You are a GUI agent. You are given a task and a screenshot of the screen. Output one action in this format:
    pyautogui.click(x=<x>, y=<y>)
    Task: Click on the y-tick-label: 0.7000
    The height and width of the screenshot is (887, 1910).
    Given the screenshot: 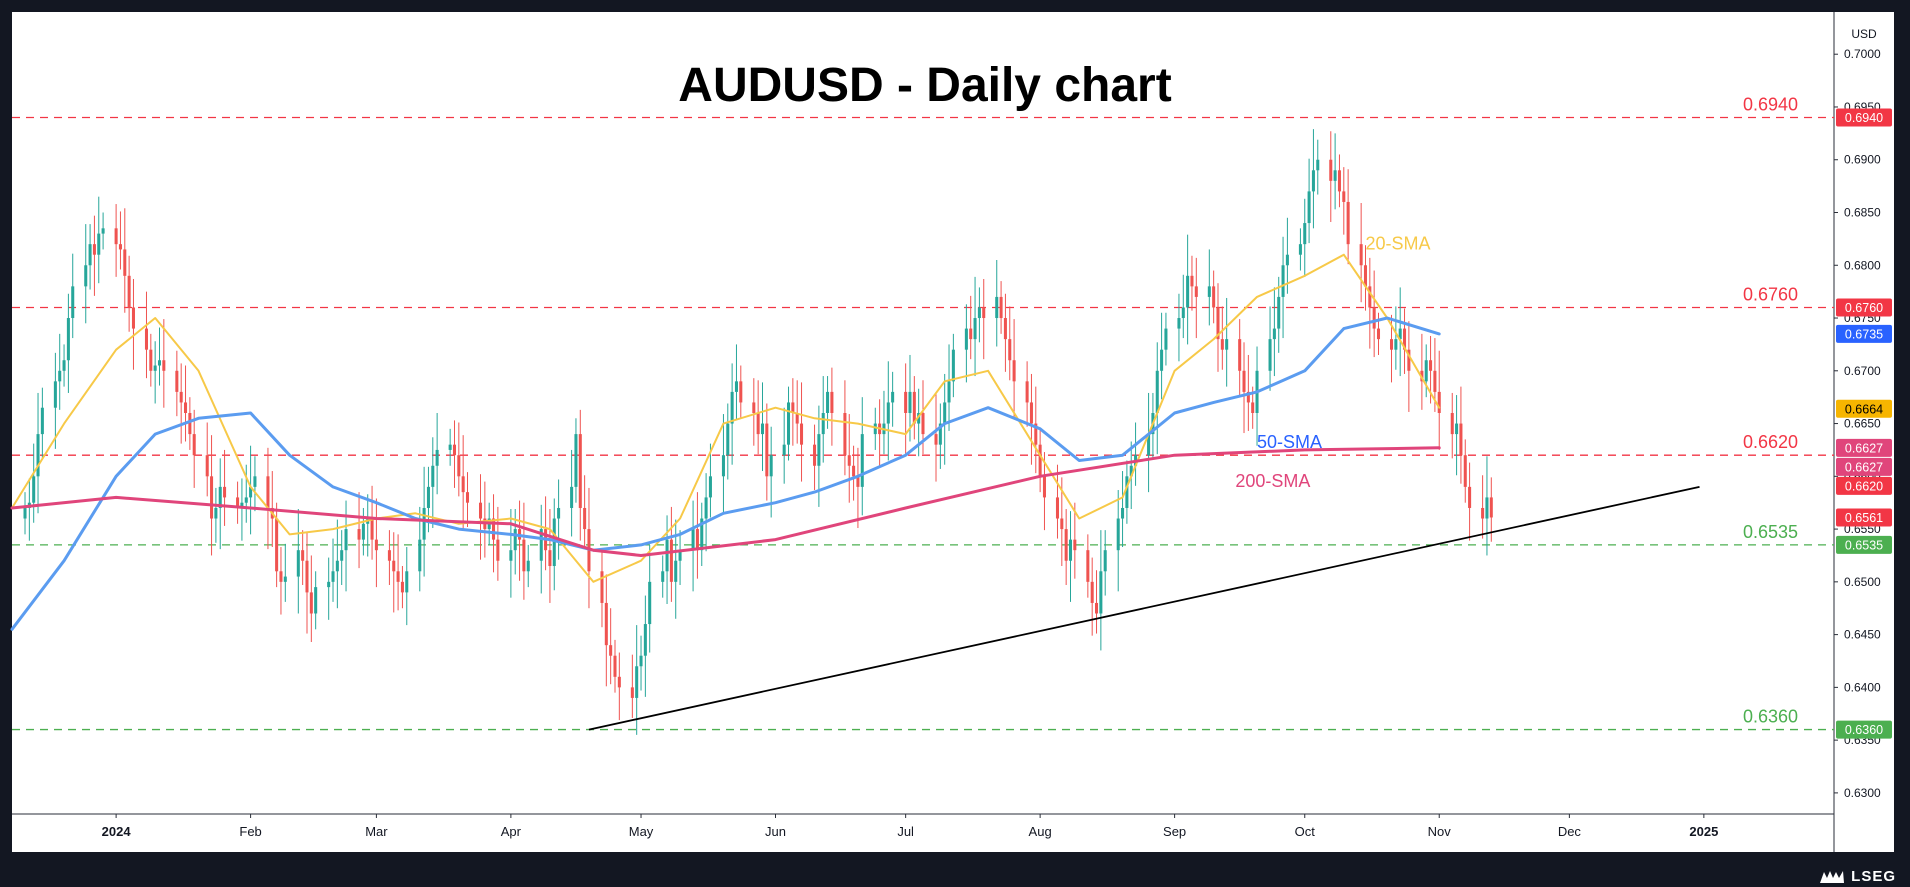 What is the action you would take?
    pyautogui.click(x=1862, y=54)
    